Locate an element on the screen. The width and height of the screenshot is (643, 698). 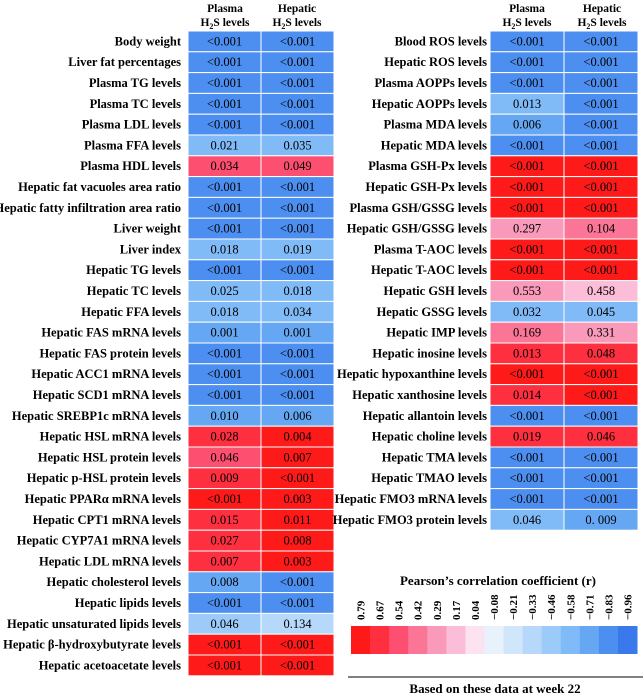
right-cell-pvalue: 0.553 is located at coordinates (527, 291).